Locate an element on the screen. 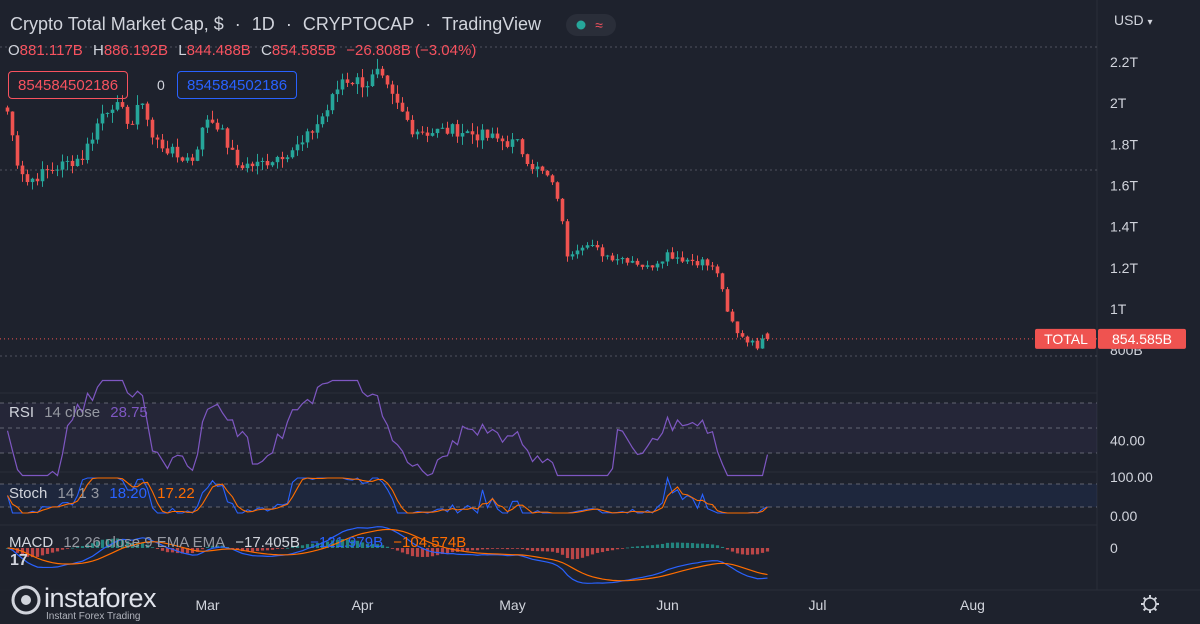 The width and height of the screenshot is (1200, 624). source-label: TradingView is located at coordinates (491, 24).